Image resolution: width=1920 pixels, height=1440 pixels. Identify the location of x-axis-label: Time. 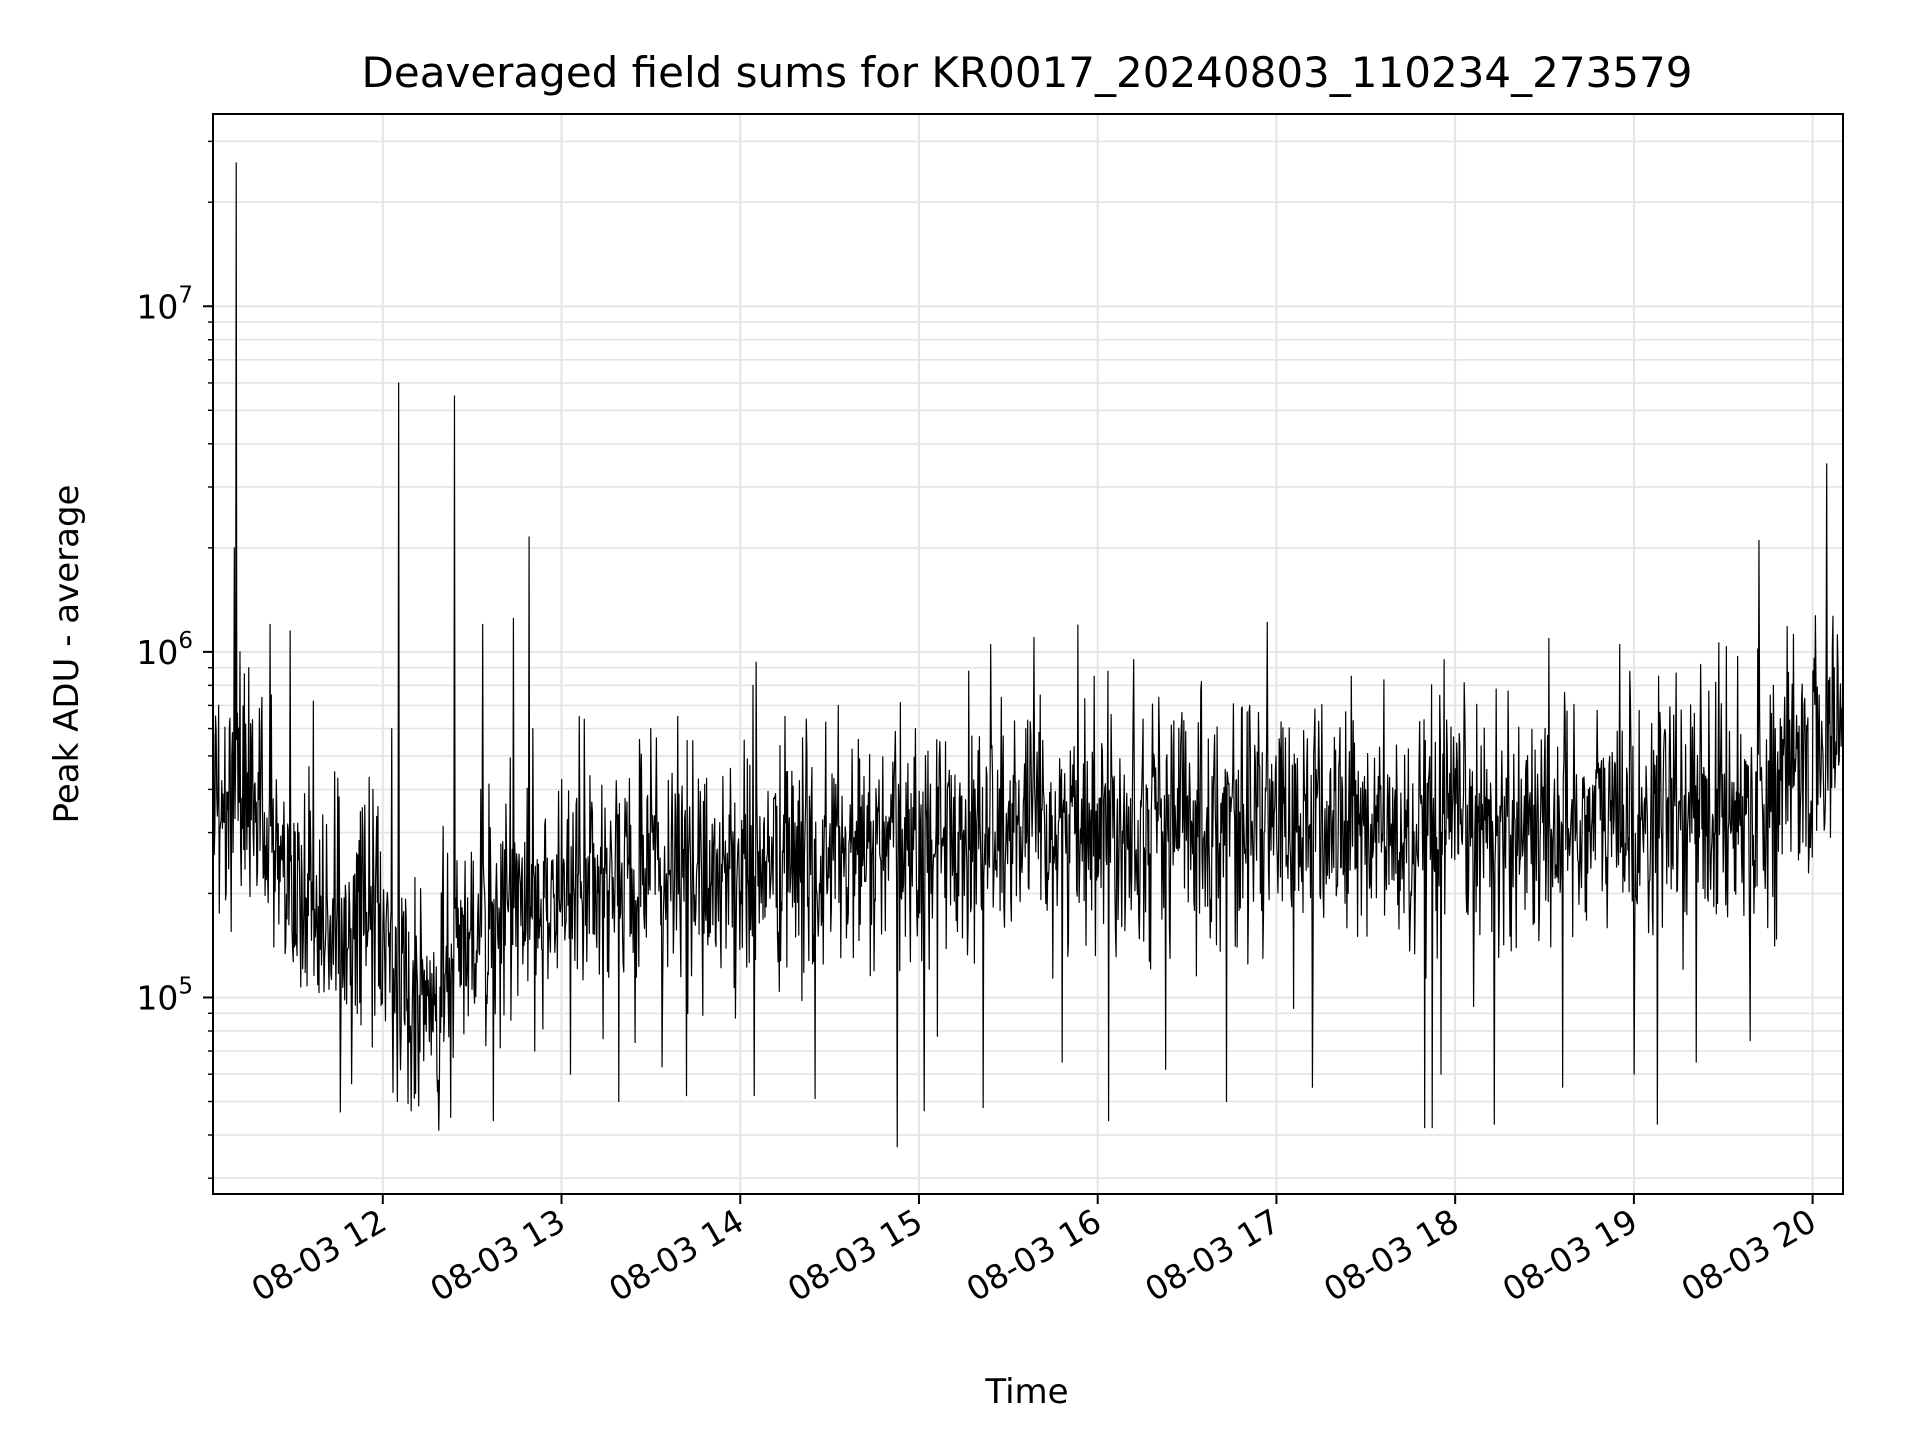
(1026, 1392).